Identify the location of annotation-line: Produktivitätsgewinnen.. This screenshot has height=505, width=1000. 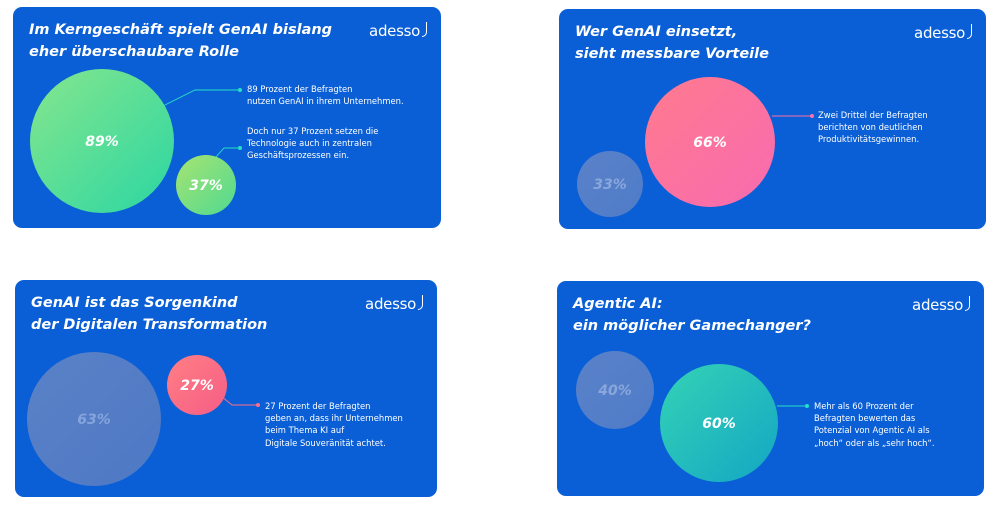
(869, 139).